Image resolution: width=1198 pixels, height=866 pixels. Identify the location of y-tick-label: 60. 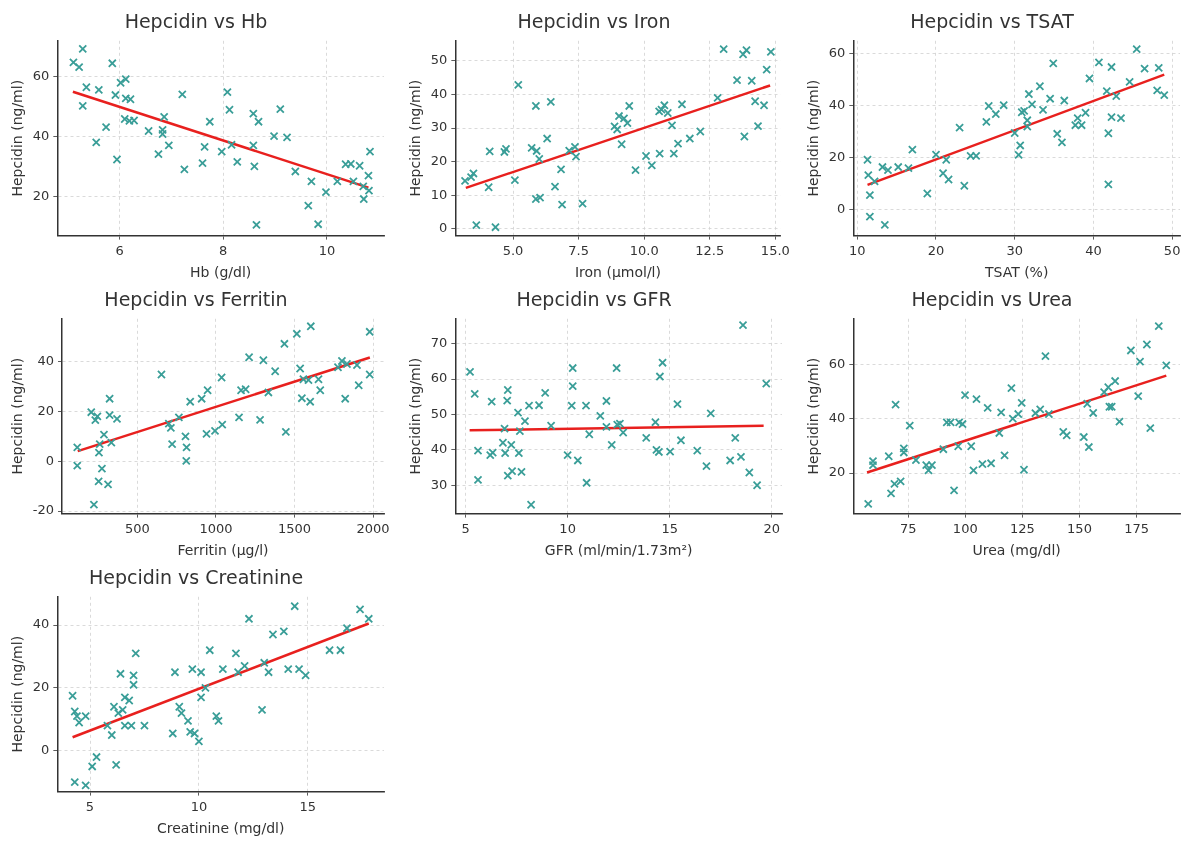
(439, 378).